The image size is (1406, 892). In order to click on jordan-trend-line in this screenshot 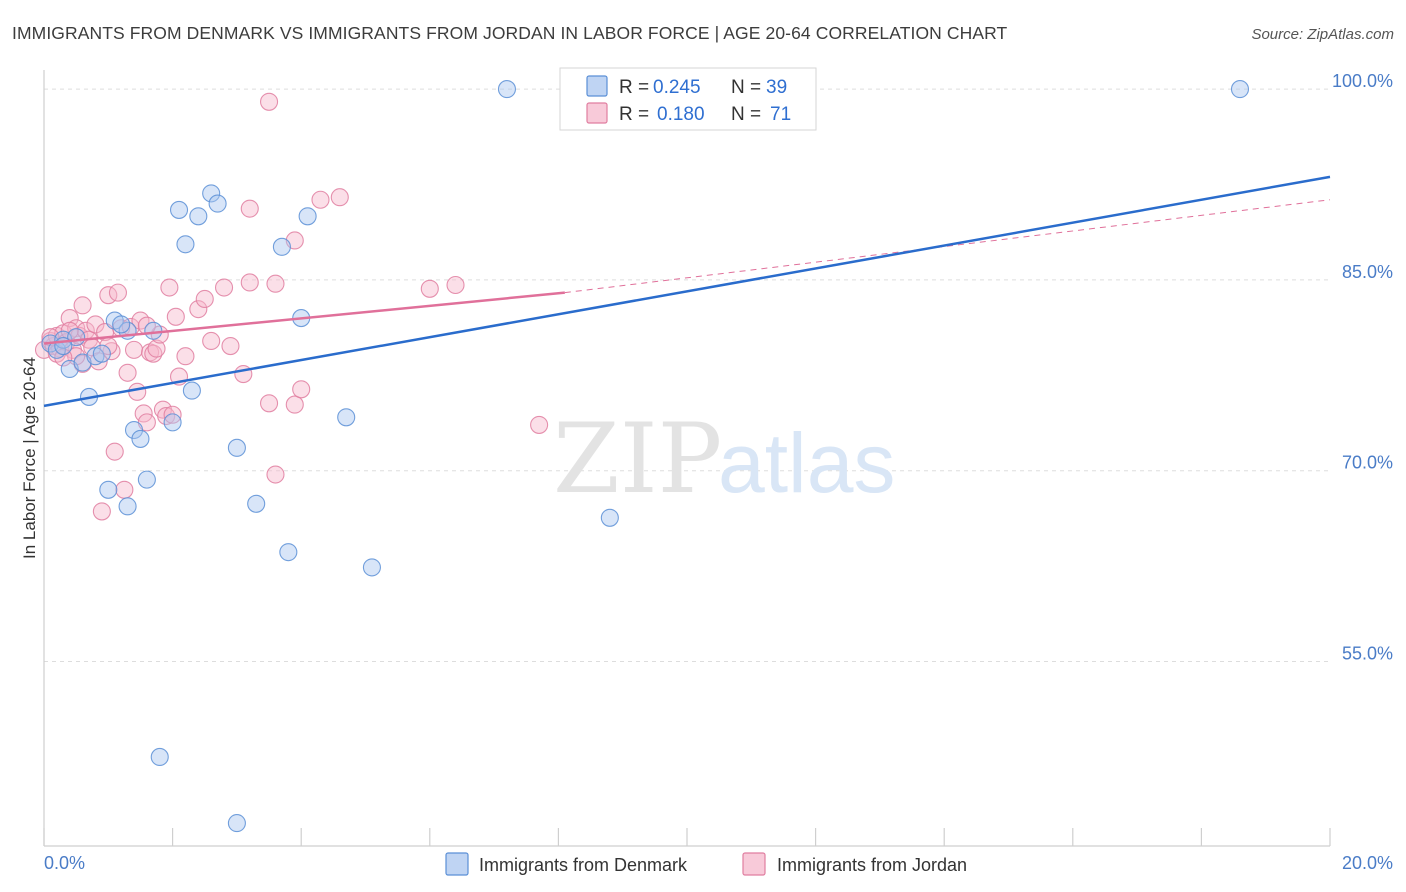, I will do `click(304, 318)`.